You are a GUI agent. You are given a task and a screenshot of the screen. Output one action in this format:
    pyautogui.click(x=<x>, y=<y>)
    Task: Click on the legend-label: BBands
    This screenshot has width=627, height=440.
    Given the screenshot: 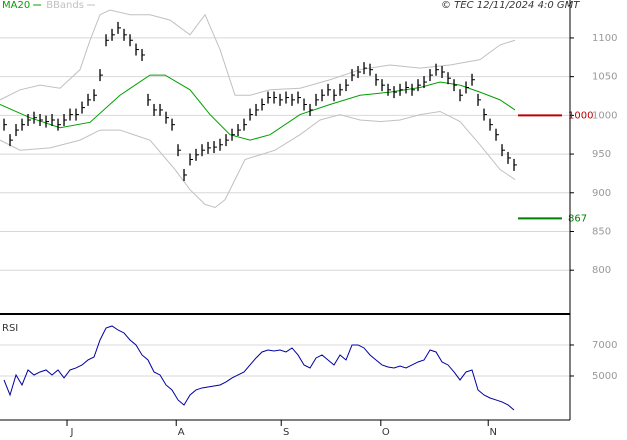 What is the action you would take?
    pyautogui.click(x=65, y=5)
    